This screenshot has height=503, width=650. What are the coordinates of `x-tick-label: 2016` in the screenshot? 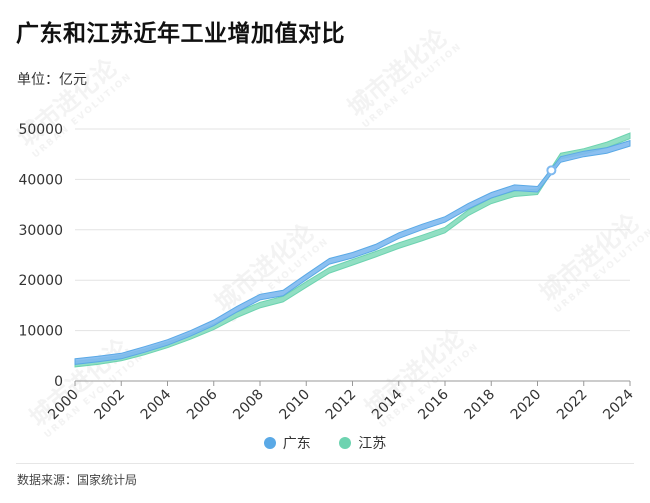 It's located at (433, 404).